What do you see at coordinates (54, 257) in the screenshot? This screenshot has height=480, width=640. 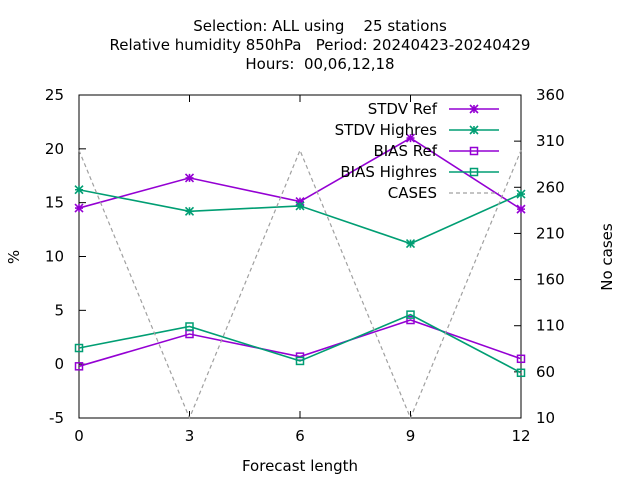 I see `y-tick-label: 10` at bounding box center [54, 257].